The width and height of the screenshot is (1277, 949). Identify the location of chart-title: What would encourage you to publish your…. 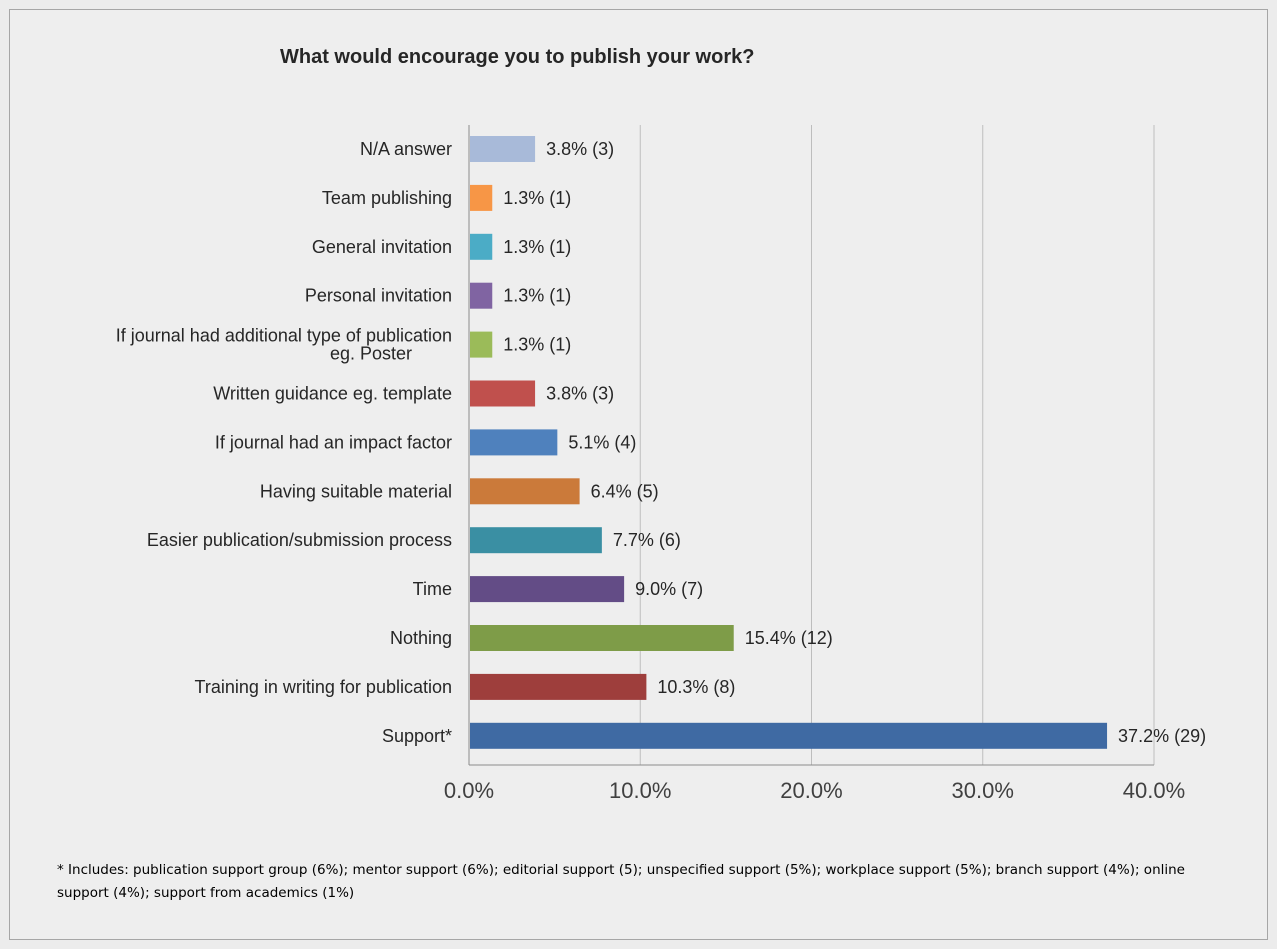
(517, 57).